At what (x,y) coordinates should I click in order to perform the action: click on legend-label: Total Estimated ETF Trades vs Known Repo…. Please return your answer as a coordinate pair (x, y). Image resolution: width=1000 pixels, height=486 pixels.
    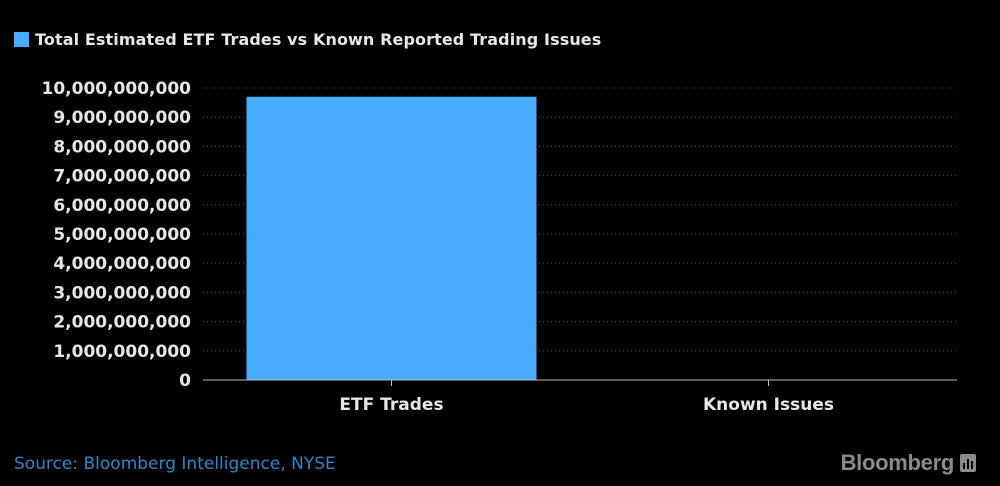
    Looking at the image, I should click on (318, 39).